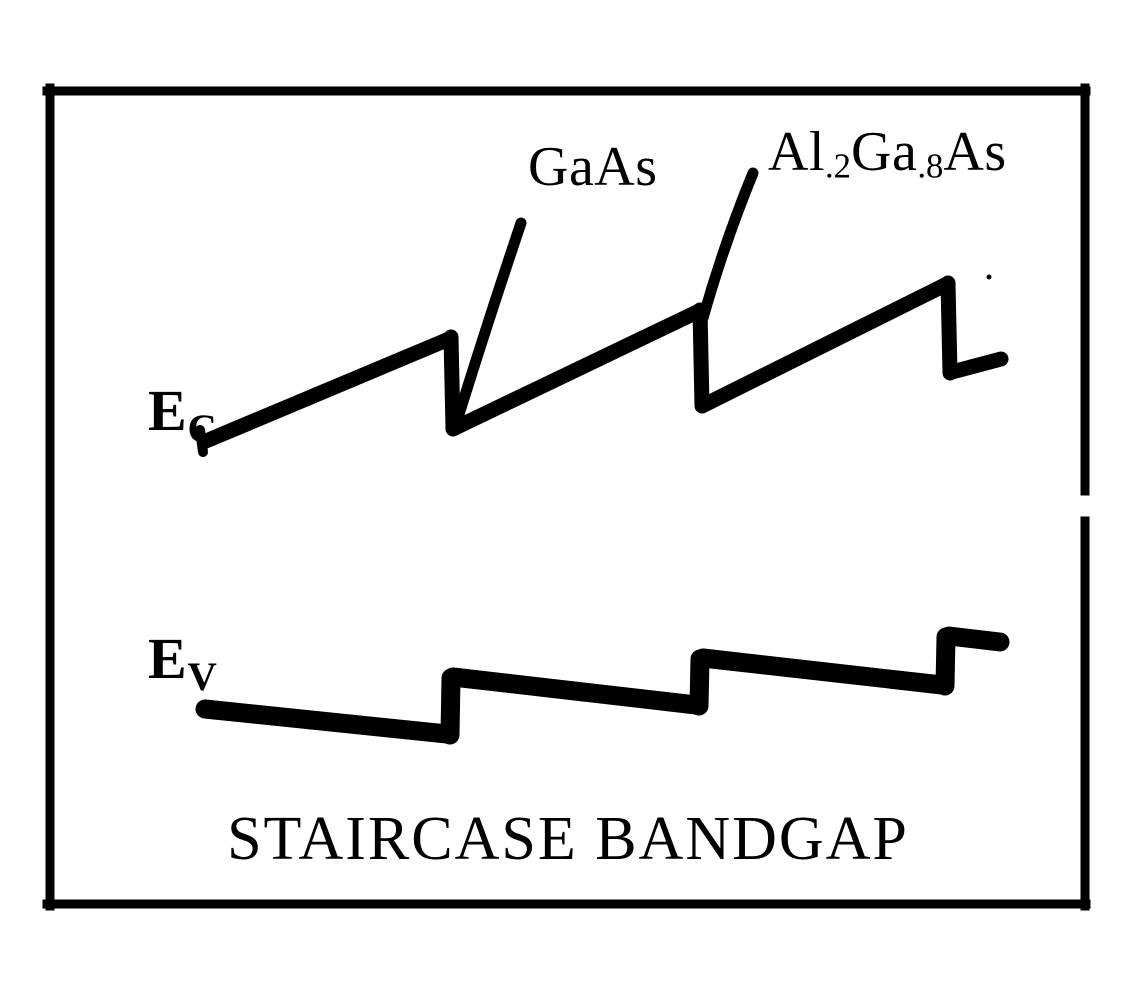 The image size is (1136, 999). I want to click on material-label-algaas: Al.2Ga.8As, so click(887, 154).